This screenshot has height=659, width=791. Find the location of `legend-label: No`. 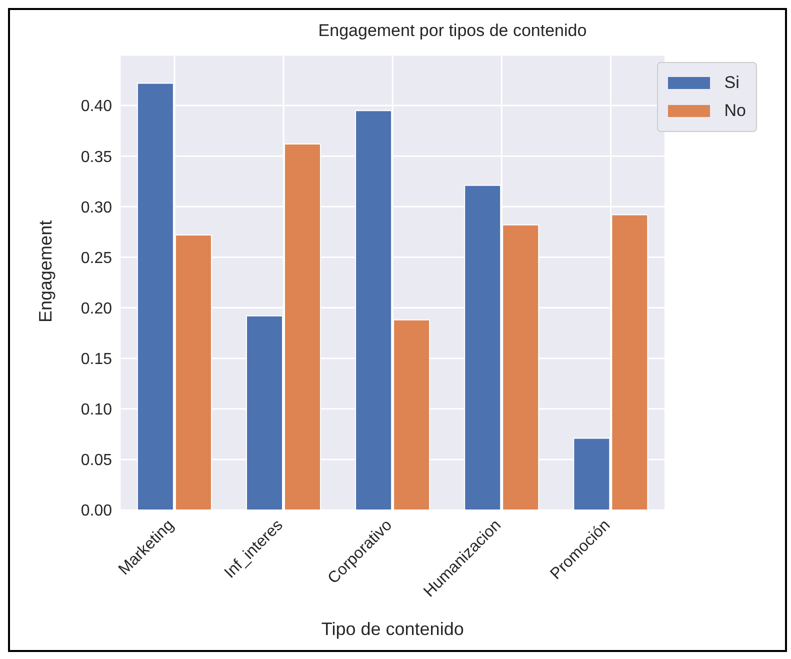

legend-label: No is located at coordinates (735, 111).